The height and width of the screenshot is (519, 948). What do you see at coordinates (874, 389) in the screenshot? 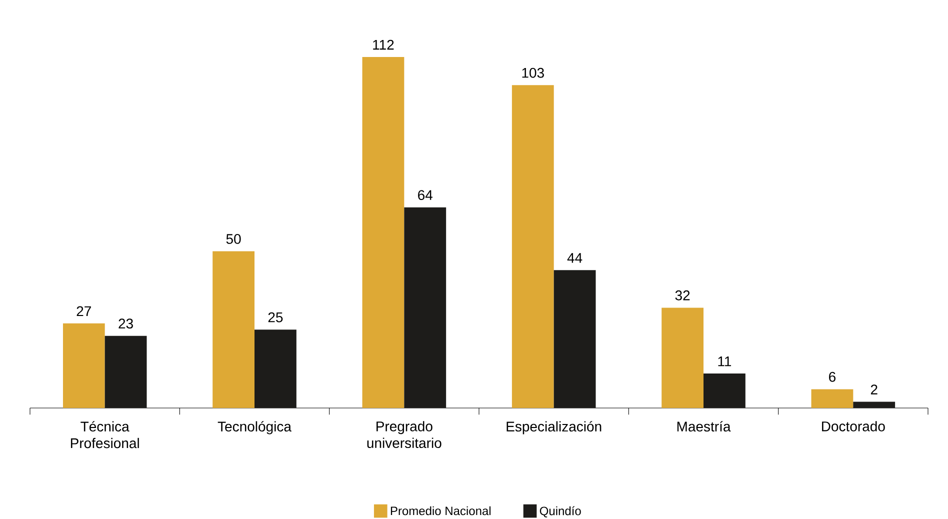
I see `data-label: 2` at bounding box center [874, 389].